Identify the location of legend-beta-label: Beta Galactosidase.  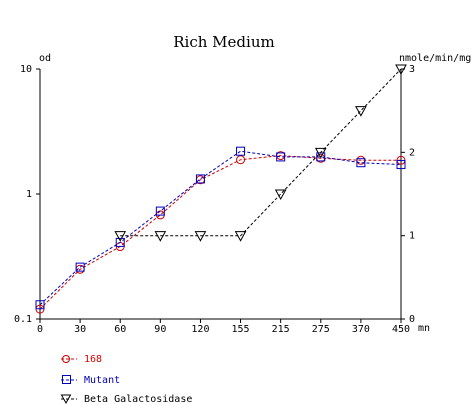
(138, 399).